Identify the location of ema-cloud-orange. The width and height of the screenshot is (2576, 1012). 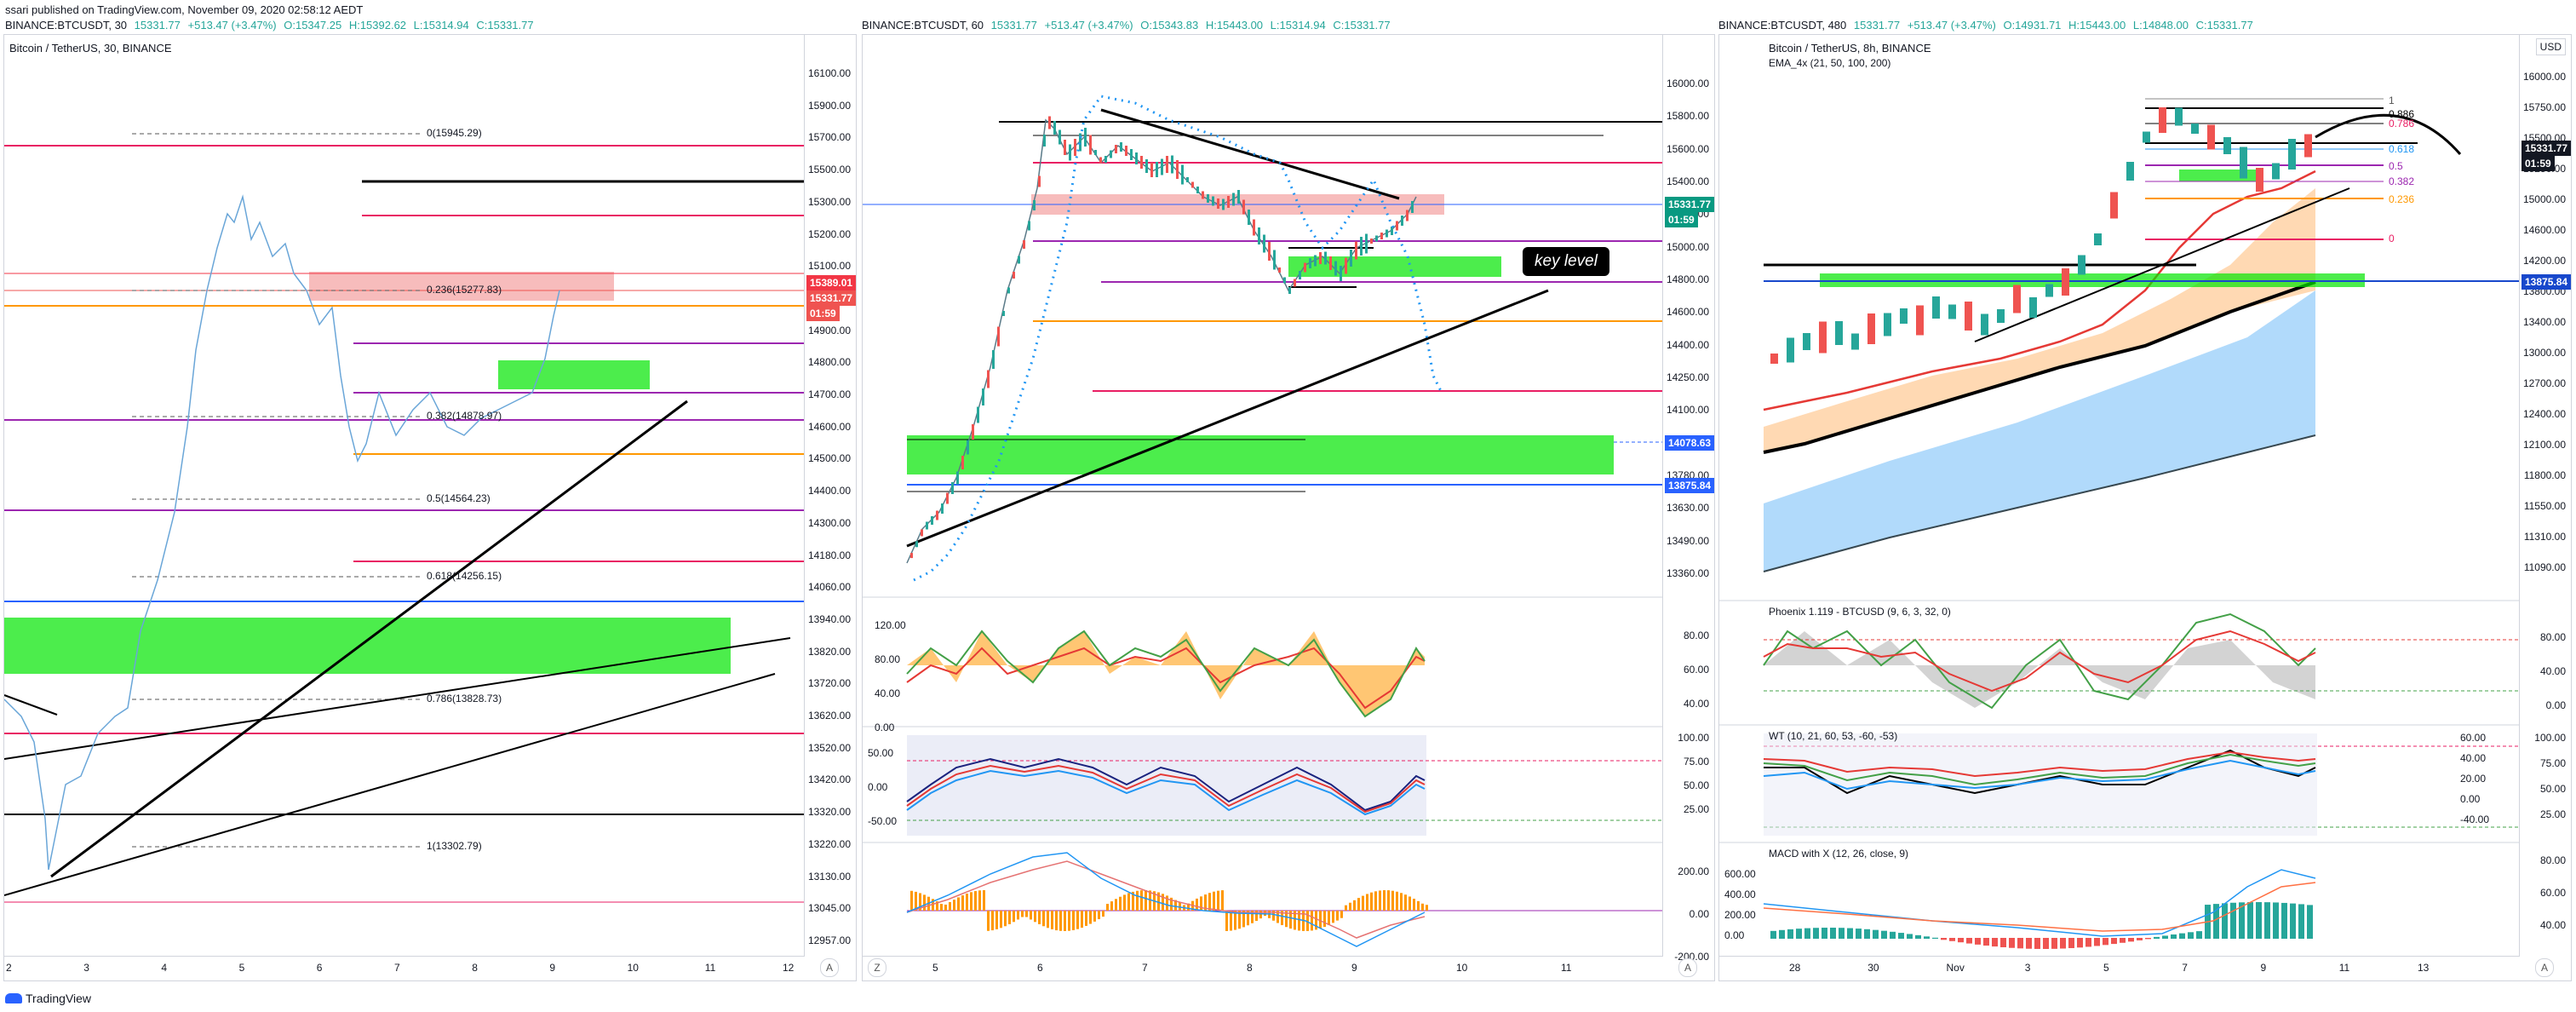
(2039, 320).